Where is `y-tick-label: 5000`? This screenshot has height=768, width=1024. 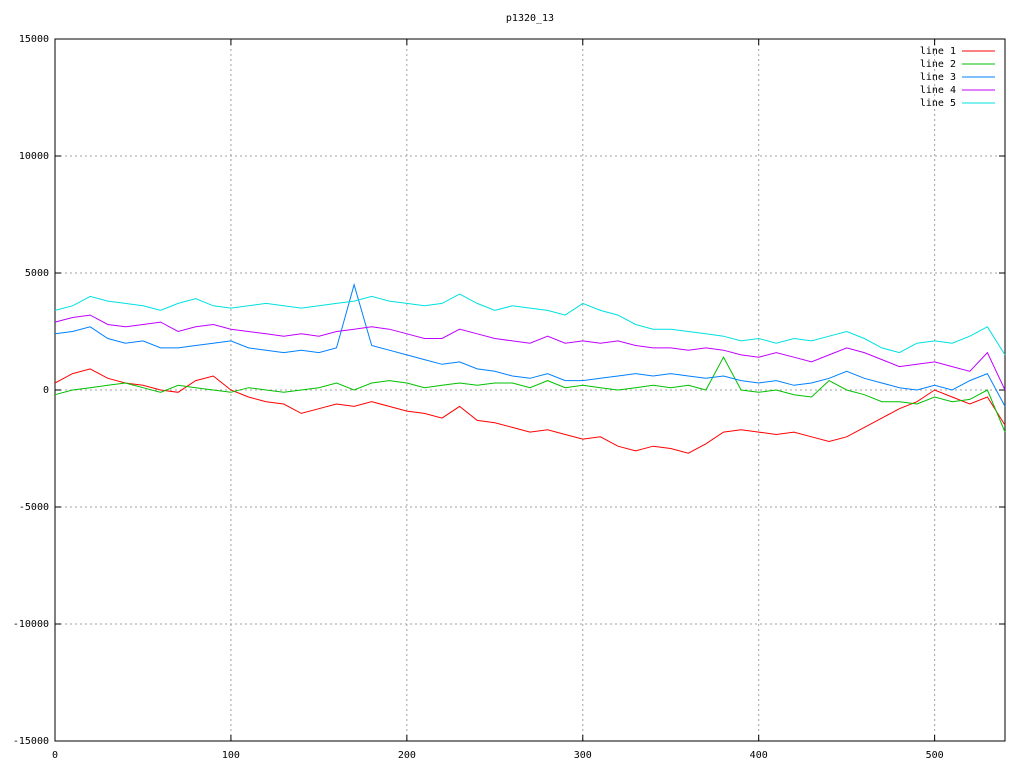
y-tick-label: 5000 is located at coordinates (37, 273).